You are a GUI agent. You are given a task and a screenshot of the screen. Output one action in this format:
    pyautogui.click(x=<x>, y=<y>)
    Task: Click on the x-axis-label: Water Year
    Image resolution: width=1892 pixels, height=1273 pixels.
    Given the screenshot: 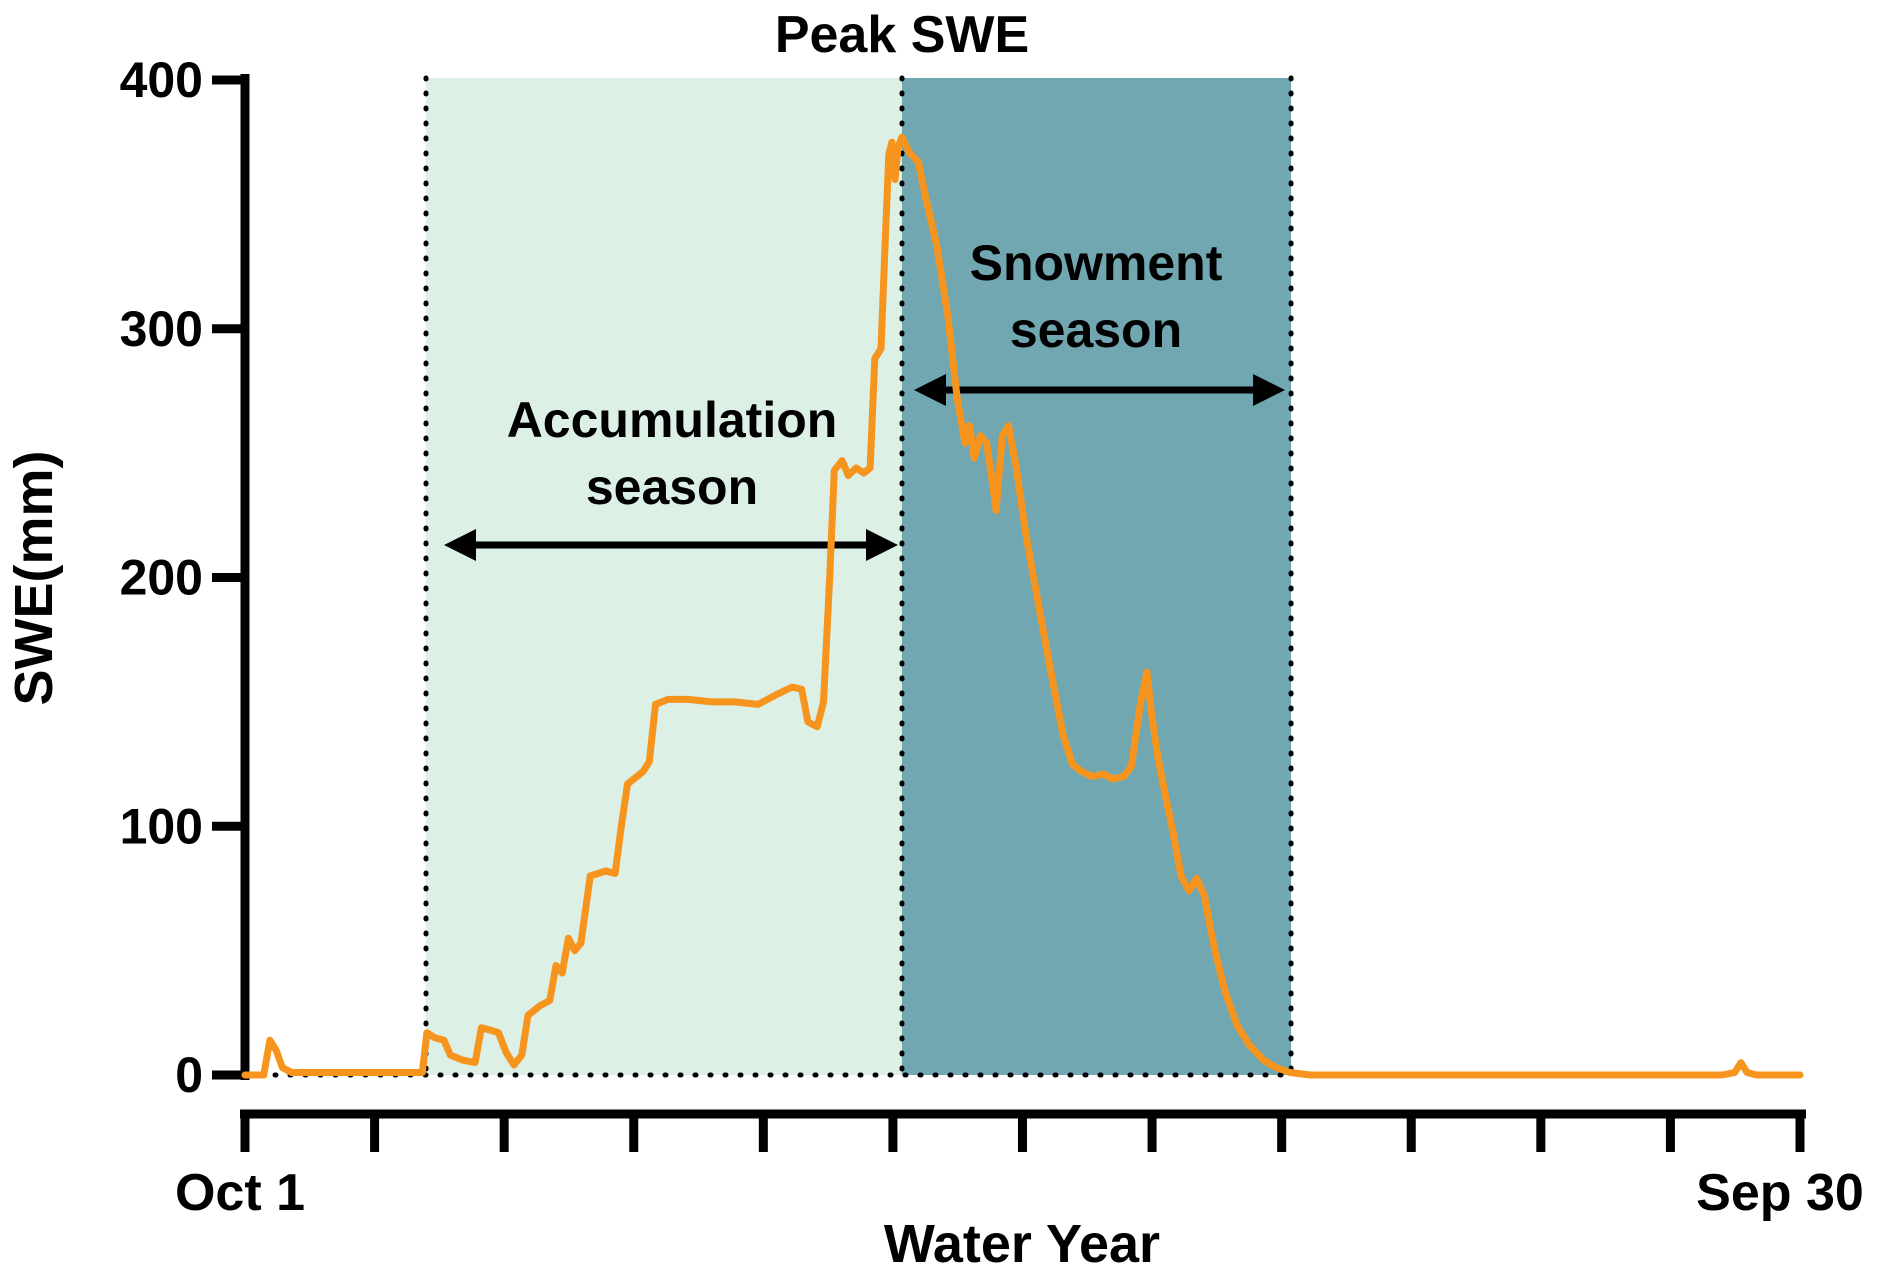 What is the action you would take?
    pyautogui.click(x=1022, y=1243)
    